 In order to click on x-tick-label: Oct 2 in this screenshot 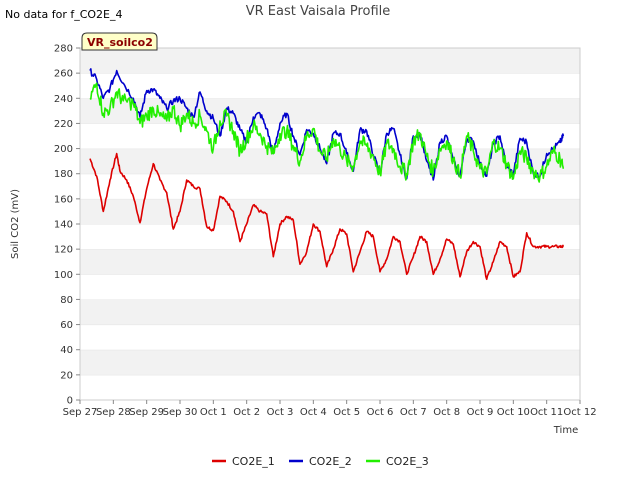, I will do `click(246, 412)`.